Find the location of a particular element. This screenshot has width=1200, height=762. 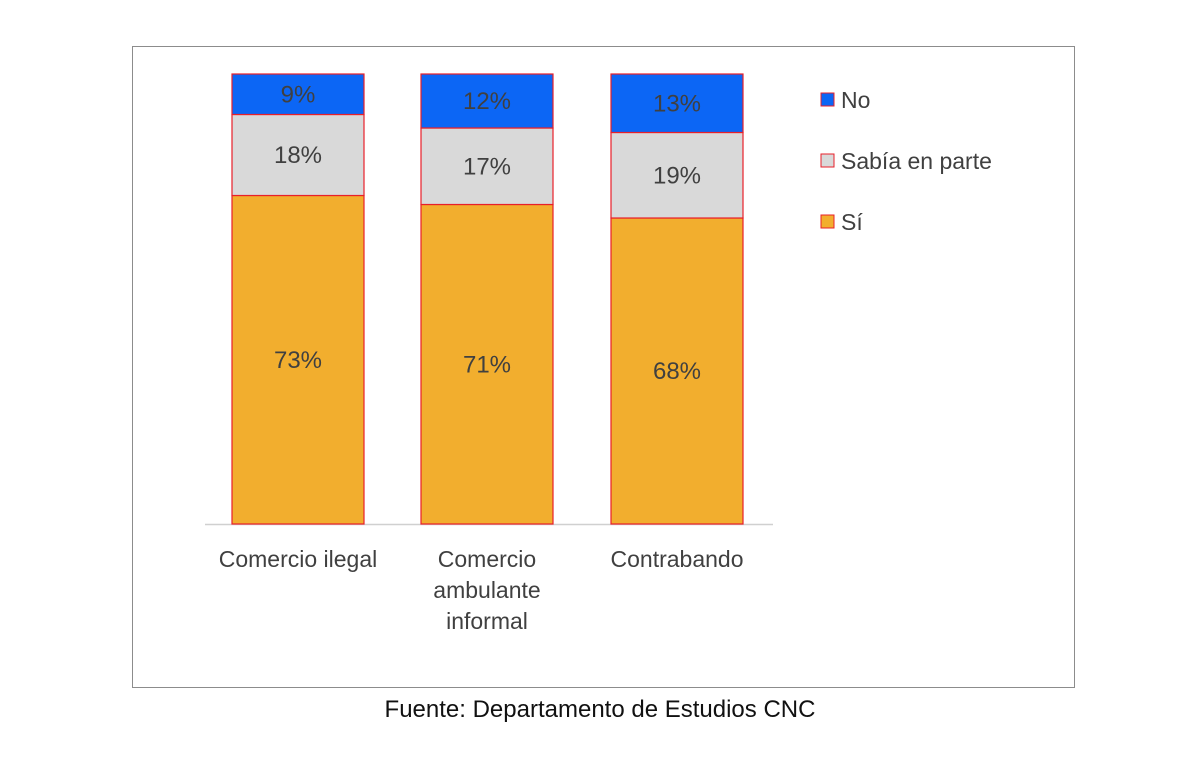

data-label-2-sab-a-en-parte: 17% is located at coordinates (487, 166).